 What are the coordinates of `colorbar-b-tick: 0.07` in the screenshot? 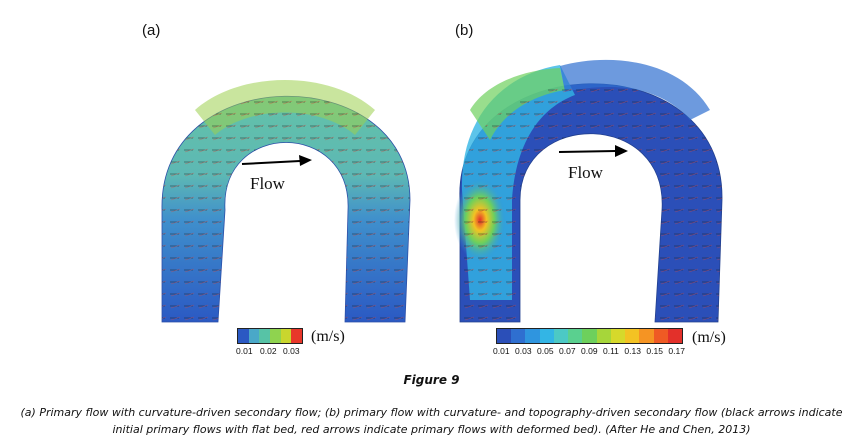 It's located at (567, 351).